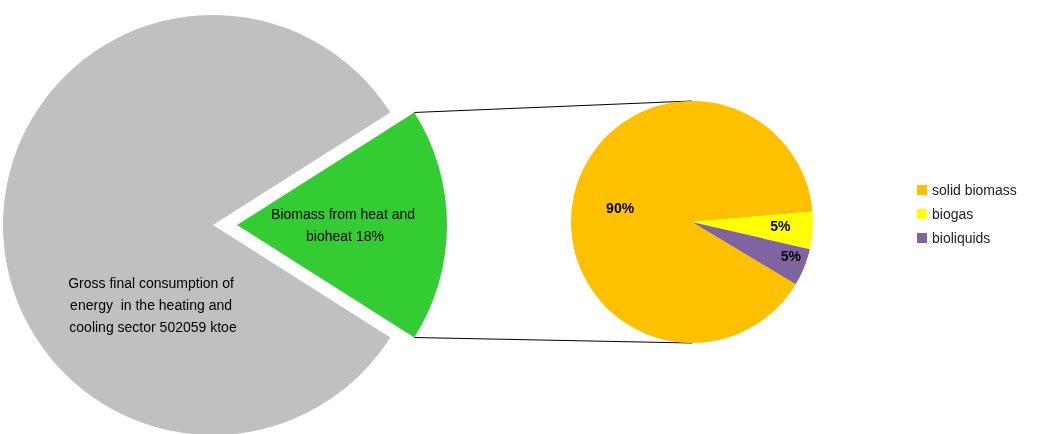  Describe the element at coordinates (953, 214) in the screenshot. I see `legend-label: biogas` at that location.